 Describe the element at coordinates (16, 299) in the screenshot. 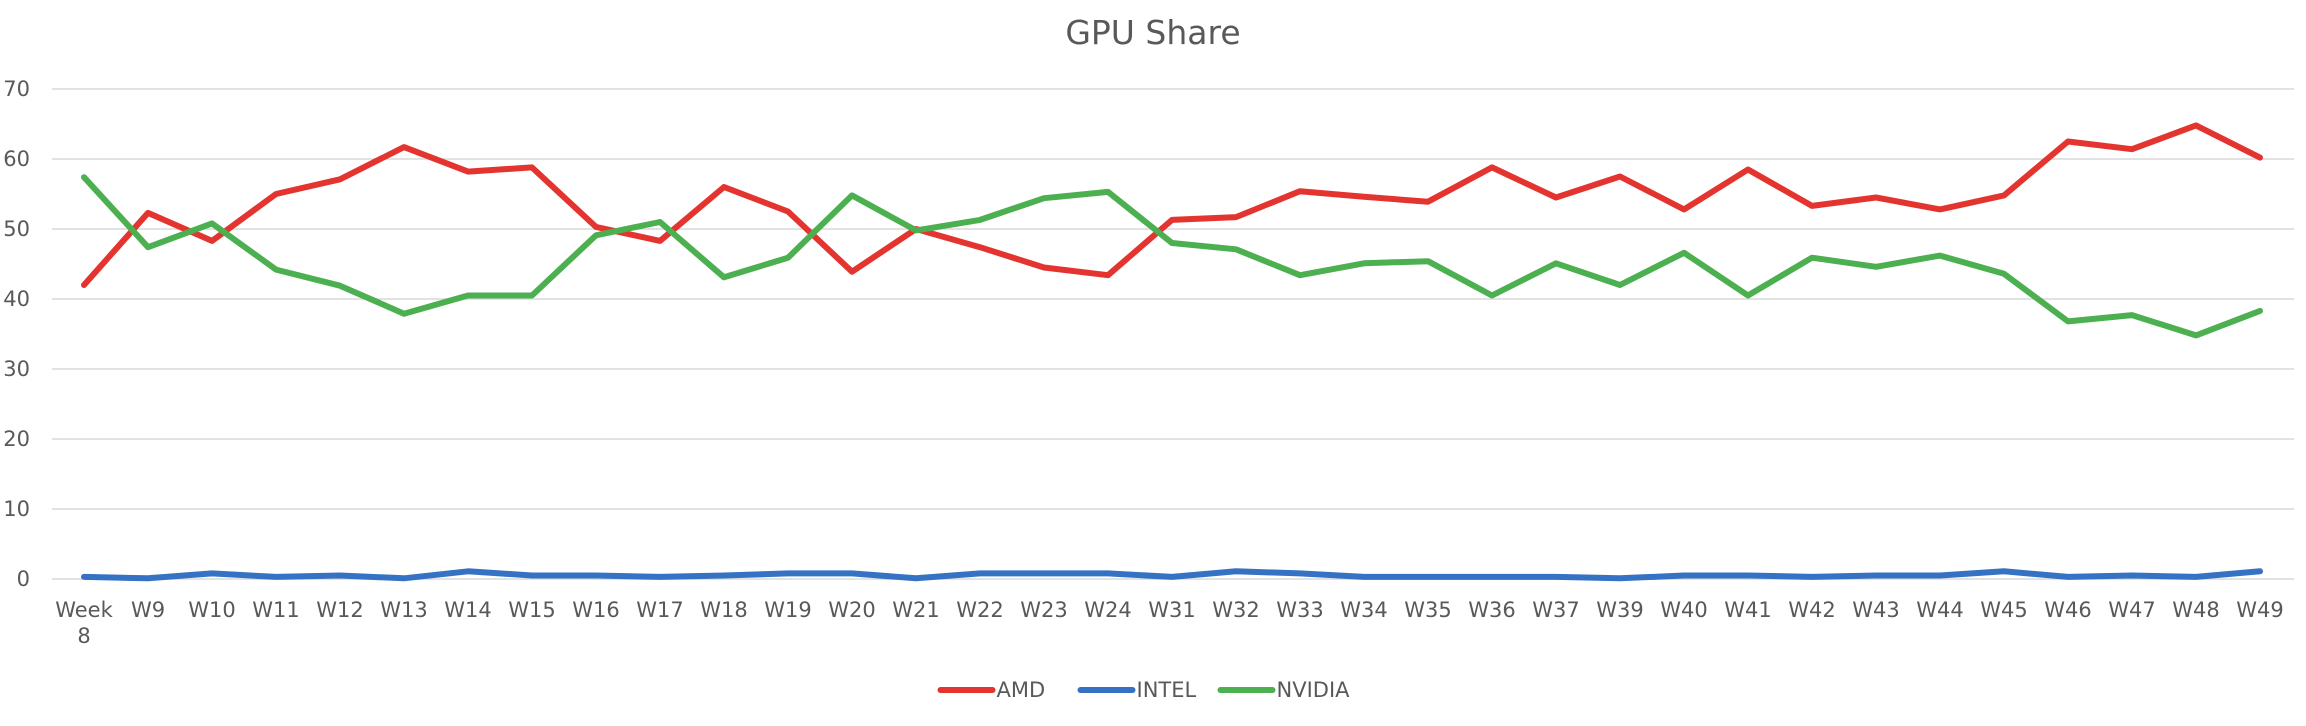

I see `y-tick-label: 40` at that location.